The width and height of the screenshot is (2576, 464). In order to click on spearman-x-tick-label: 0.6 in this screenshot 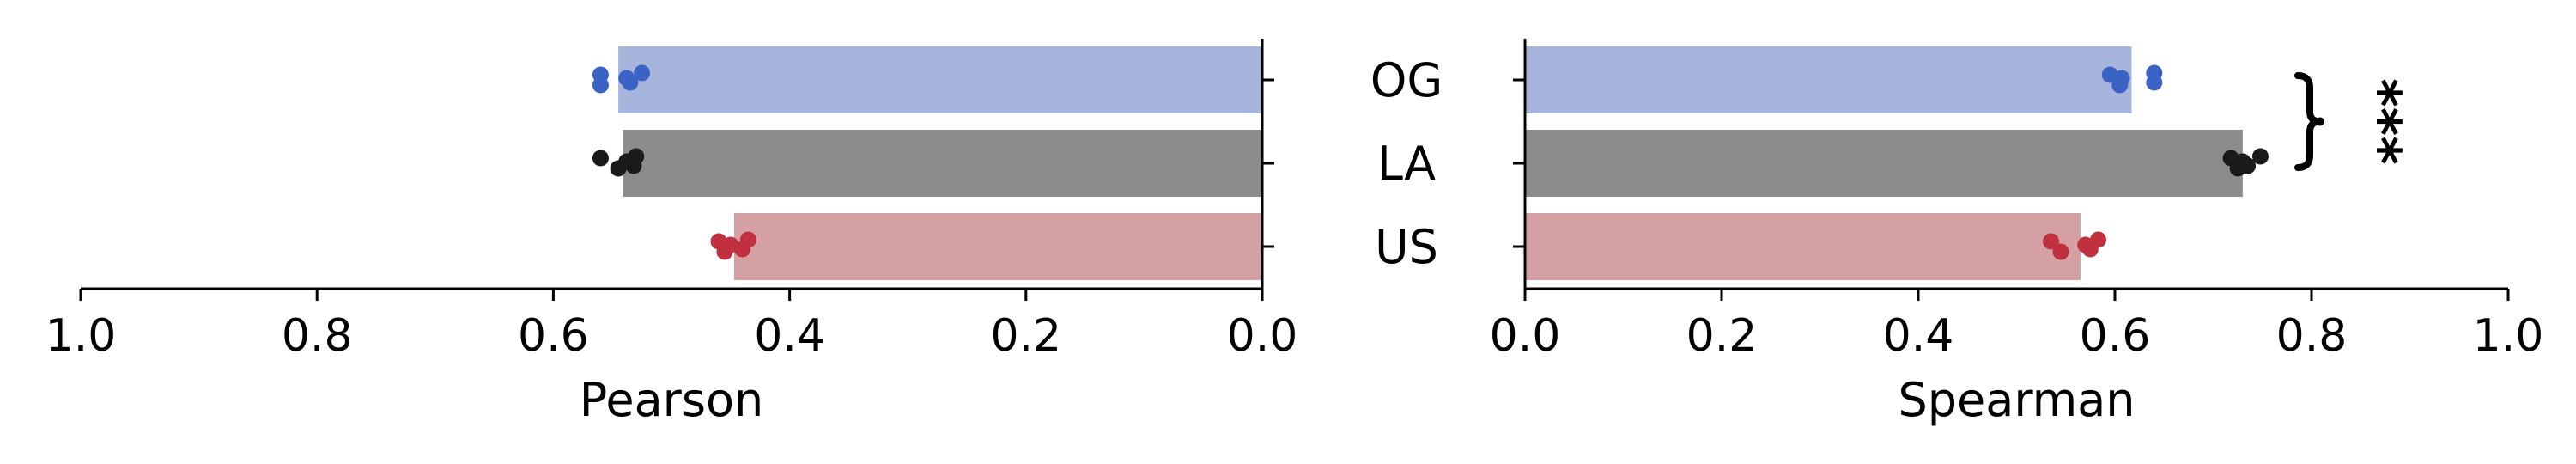, I will do `click(2115, 336)`.